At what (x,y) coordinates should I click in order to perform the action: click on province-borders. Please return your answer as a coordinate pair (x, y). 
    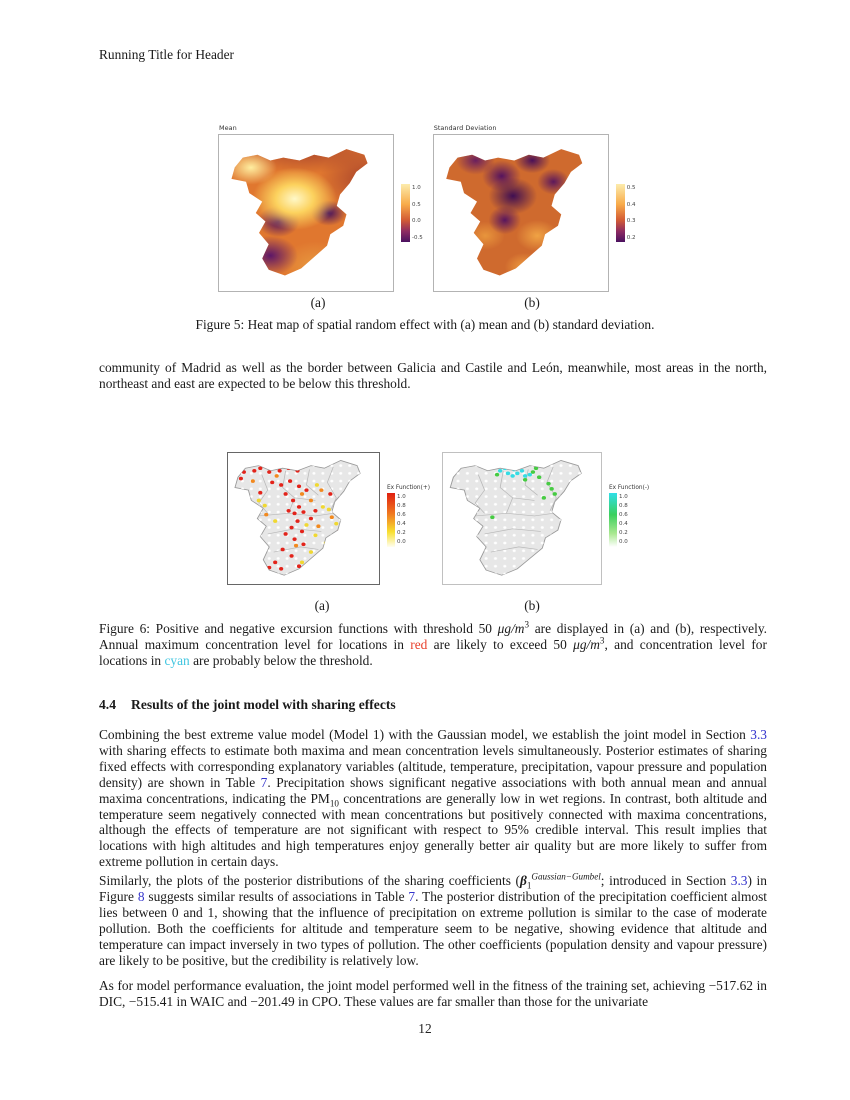
    Looking at the image, I should click on (297, 509).